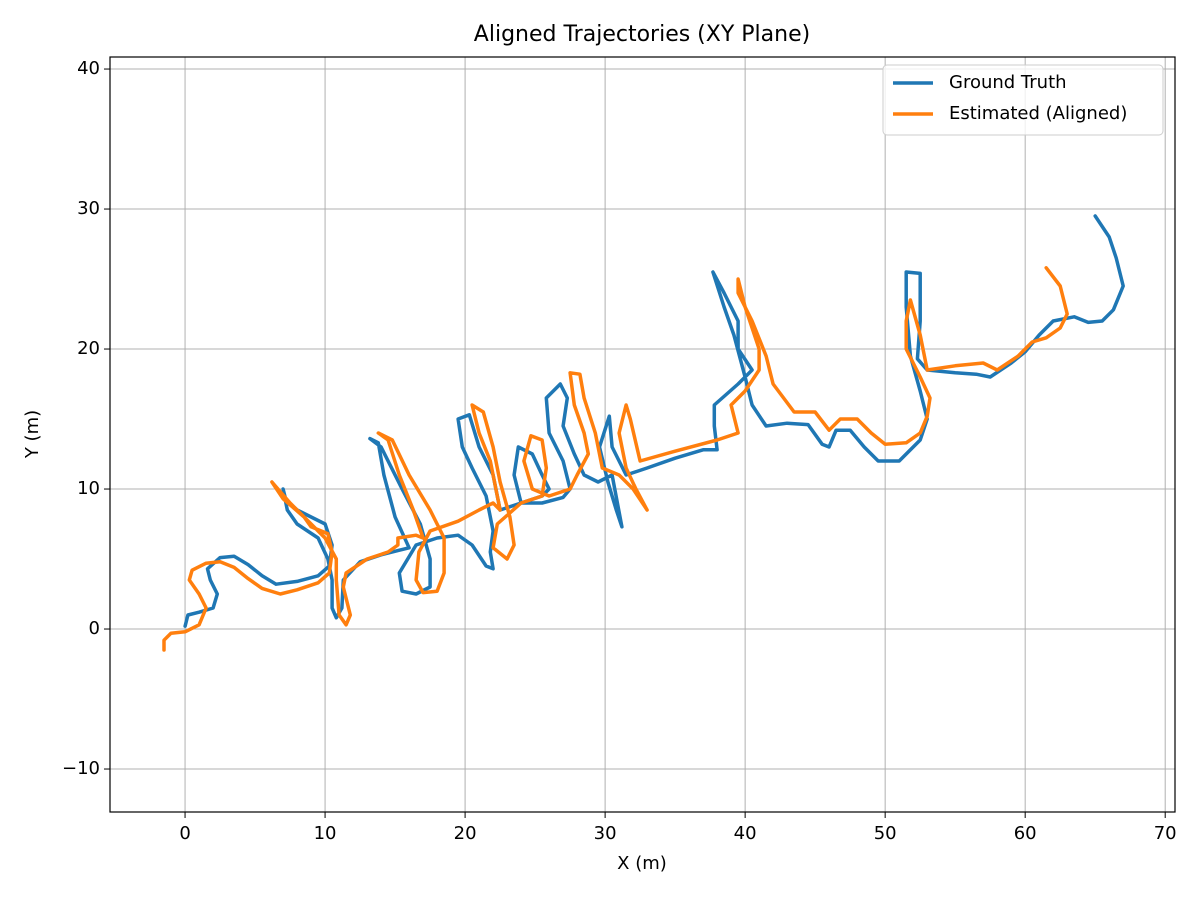  What do you see at coordinates (184, 833) in the screenshot?
I see `x-tick-label: 0` at bounding box center [184, 833].